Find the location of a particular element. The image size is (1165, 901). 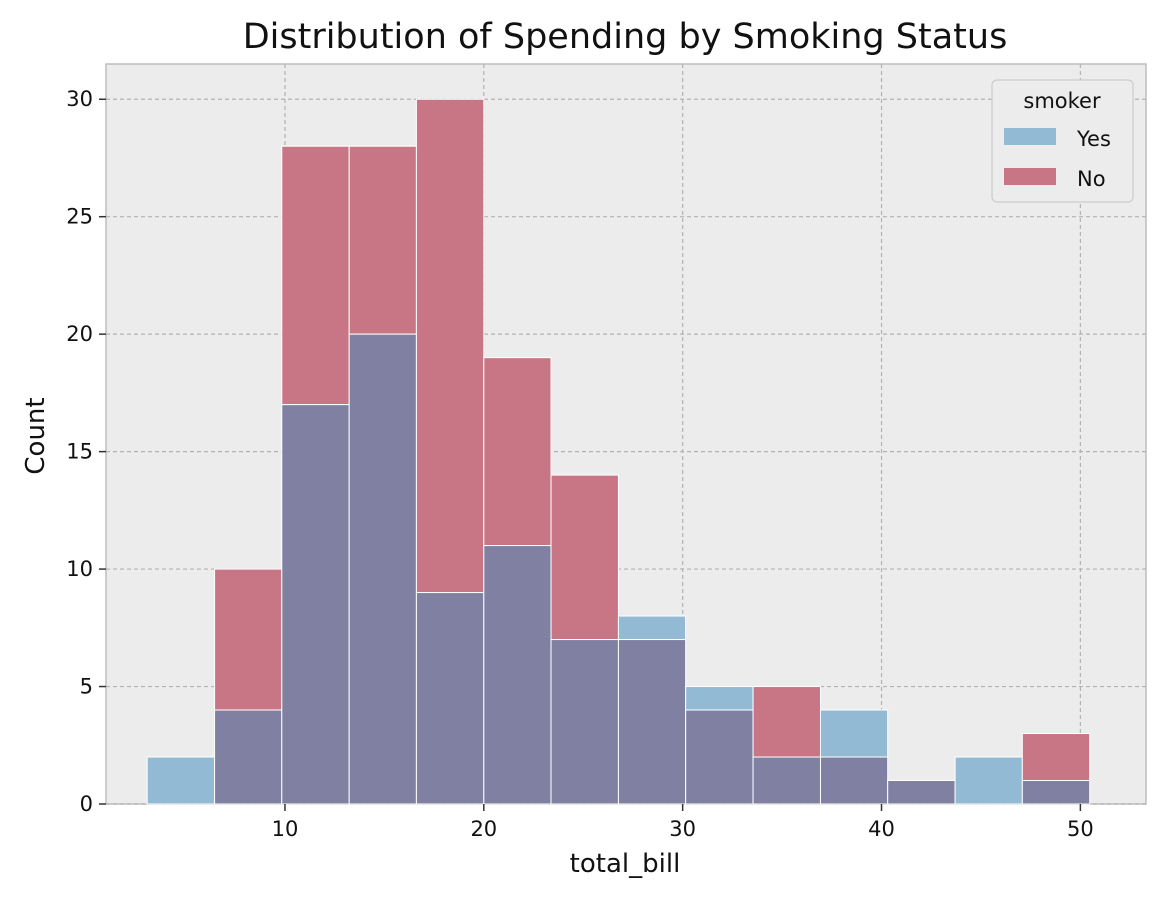

x-tick-label: 10 is located at coordinates (285, 829).